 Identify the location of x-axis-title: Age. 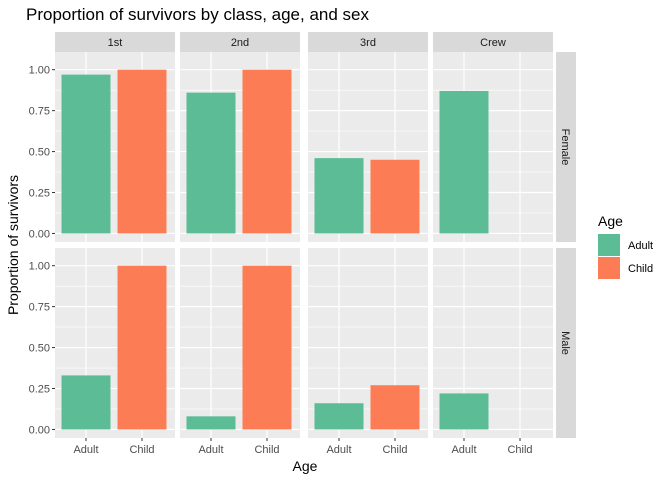
(305, 466).